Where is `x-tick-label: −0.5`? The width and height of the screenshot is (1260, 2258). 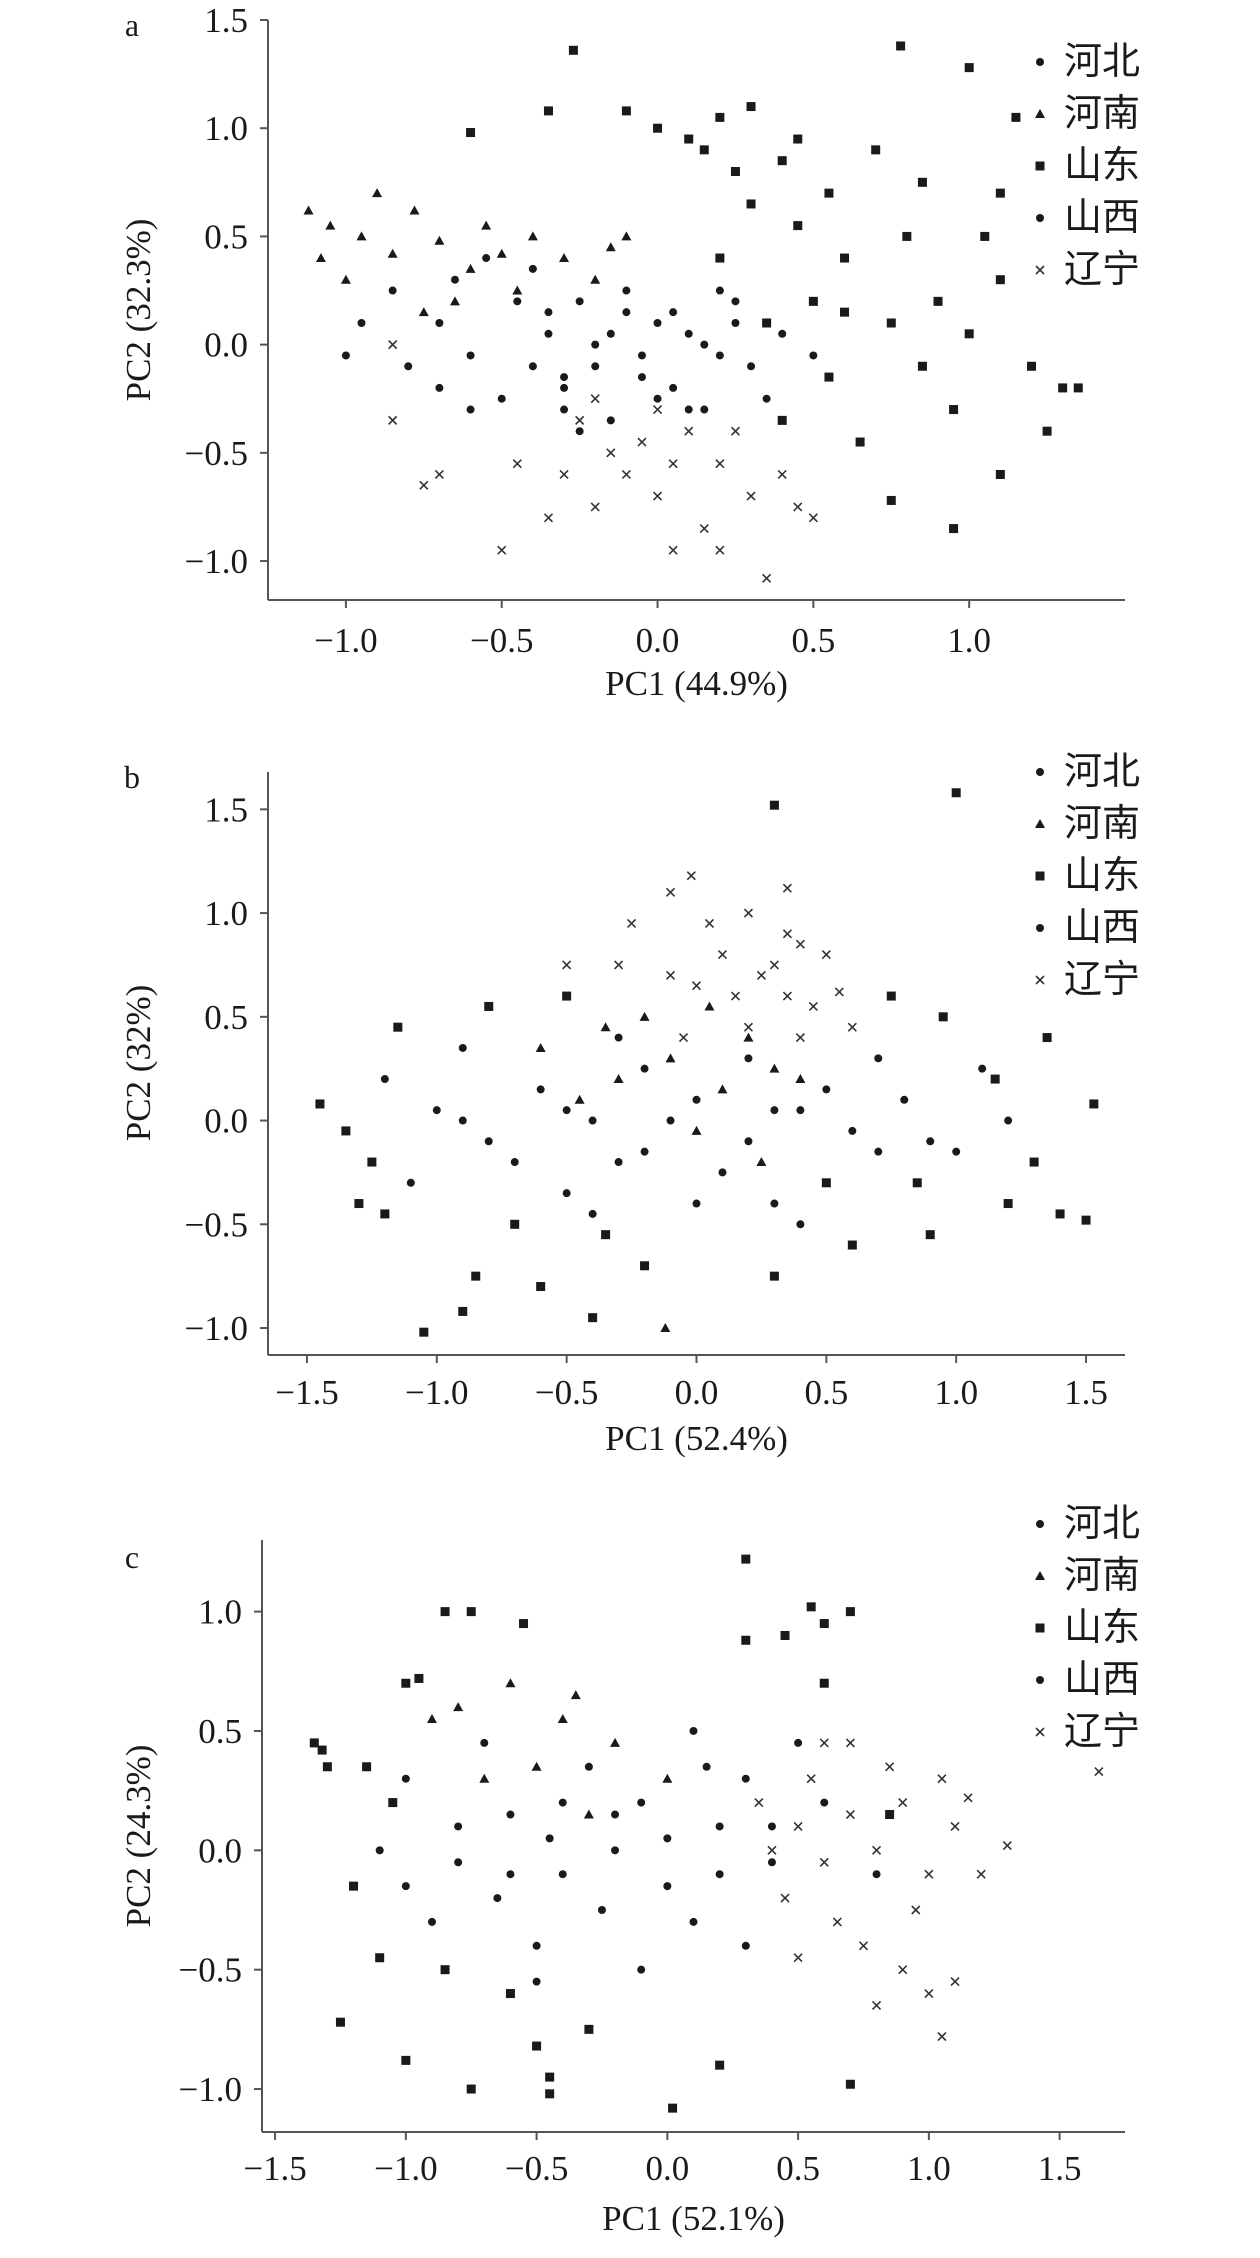 x-tick-label: −0.5 is located at coordinates (502, 640).